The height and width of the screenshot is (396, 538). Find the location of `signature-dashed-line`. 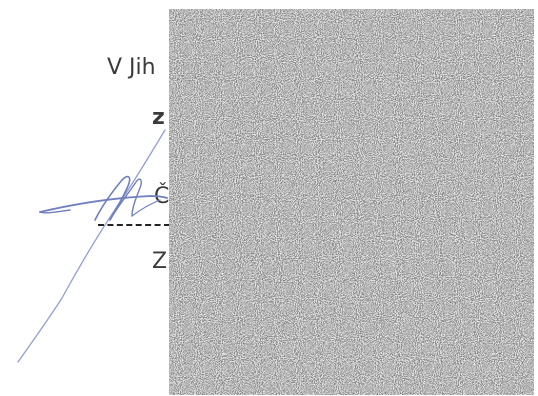

signature-dashed-line is located at coordinates (134, 225).